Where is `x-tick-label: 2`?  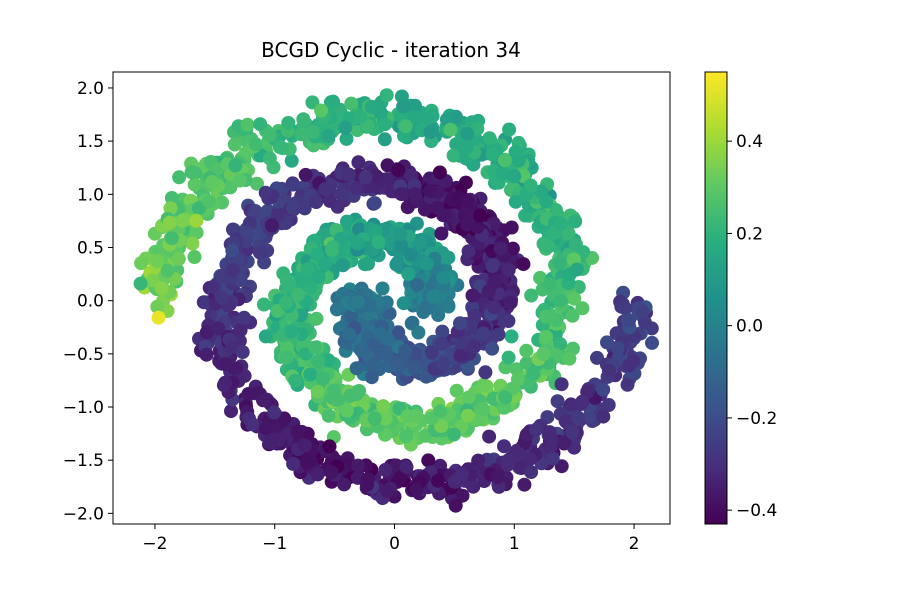
x-tick-label: 2 is located at coordinates (634, 544).